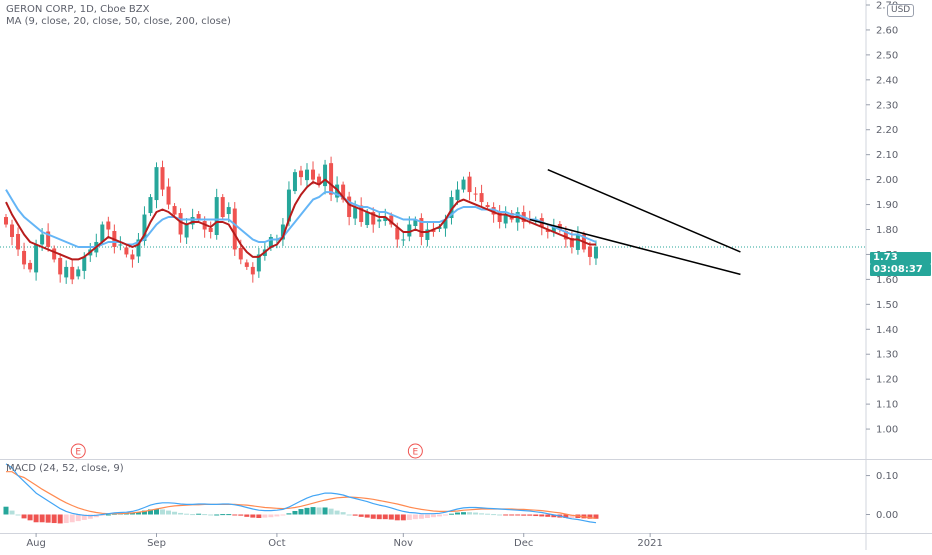 The height and width of the screenshot is (555, 932). Describe the element at coordinates (887, 405) in the screenshot. I see `price-tick-label: 1.10` at that location.